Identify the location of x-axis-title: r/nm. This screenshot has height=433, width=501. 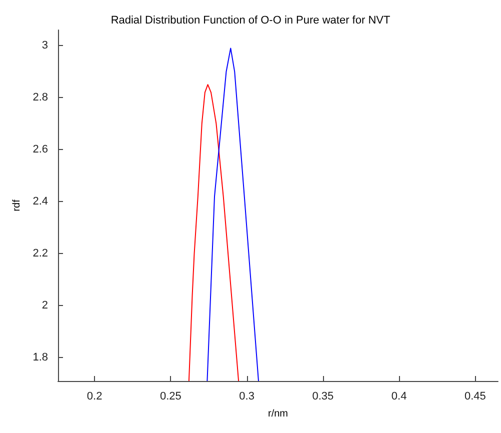
(278, 414).